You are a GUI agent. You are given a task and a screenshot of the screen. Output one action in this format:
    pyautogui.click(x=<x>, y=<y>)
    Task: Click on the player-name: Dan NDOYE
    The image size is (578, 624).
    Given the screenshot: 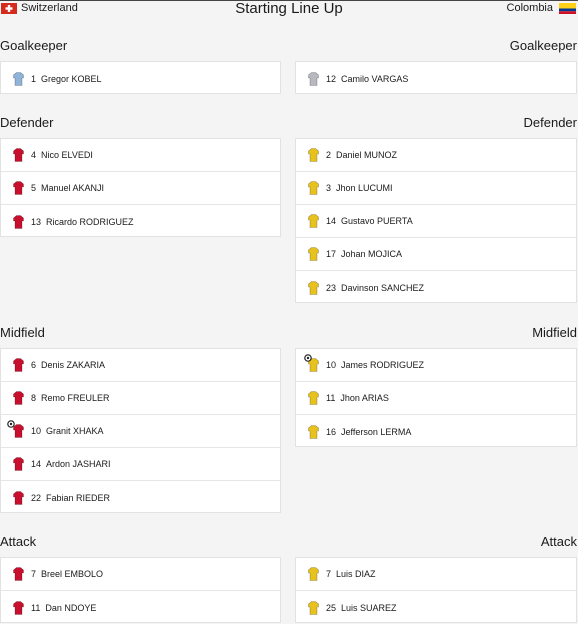 What is the action you would take?
    pyautogui.click(x=71, y=607)
    